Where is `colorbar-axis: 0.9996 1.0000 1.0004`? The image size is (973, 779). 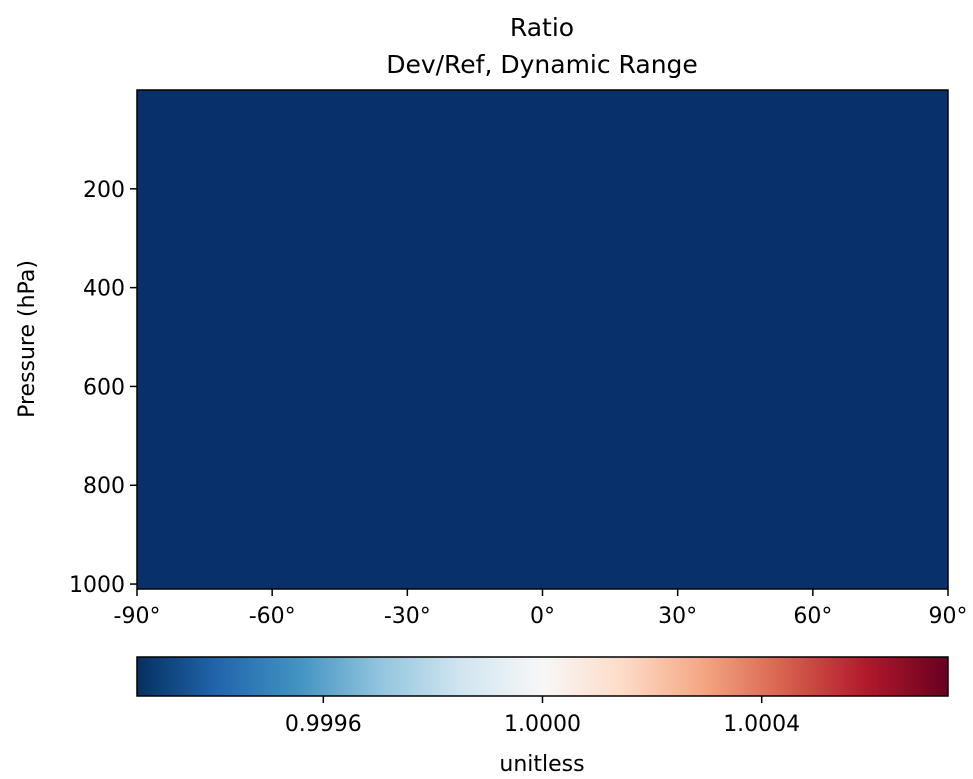
colorbar-axis: 0.9996 1.0000 1.0004 is located at coordinates (542, 716).